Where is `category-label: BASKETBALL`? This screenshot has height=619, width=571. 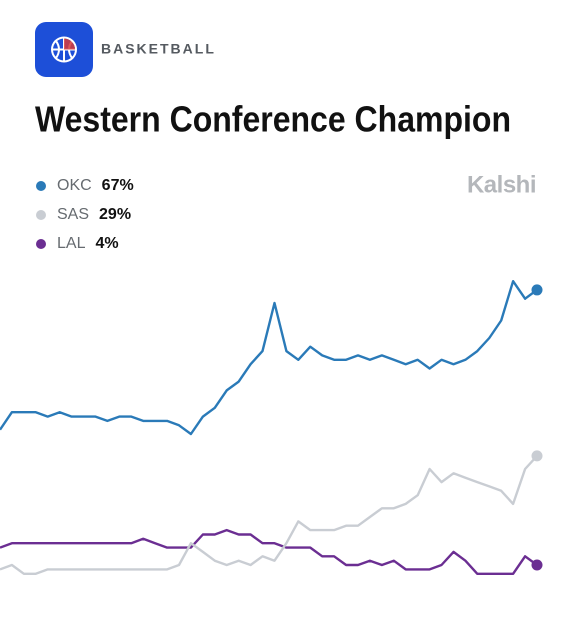 category-label: BASKETBALL is located at coordinates (158, 49).